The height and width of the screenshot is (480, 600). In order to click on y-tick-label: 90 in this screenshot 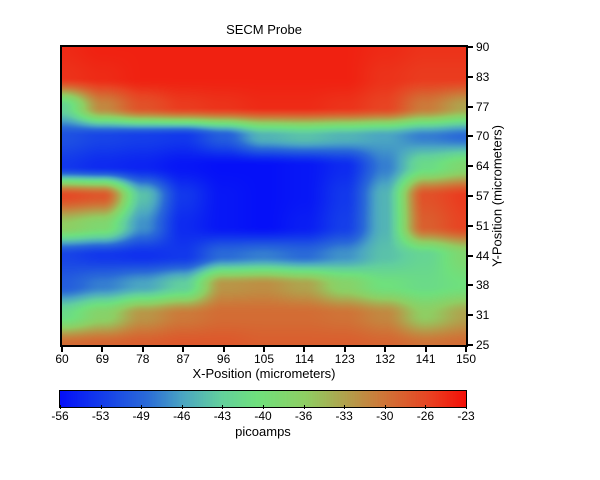, I will do `click(483, 47)`.